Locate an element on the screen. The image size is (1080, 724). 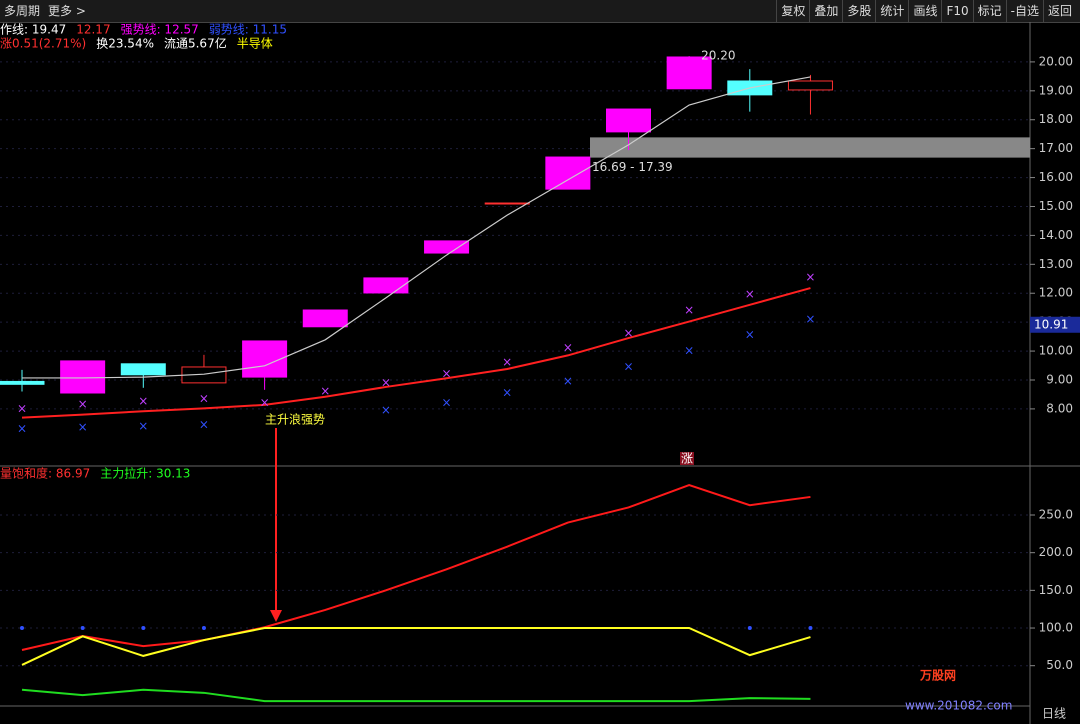
info-text: 流通5.67亿 is located at coordinates (195, 43).